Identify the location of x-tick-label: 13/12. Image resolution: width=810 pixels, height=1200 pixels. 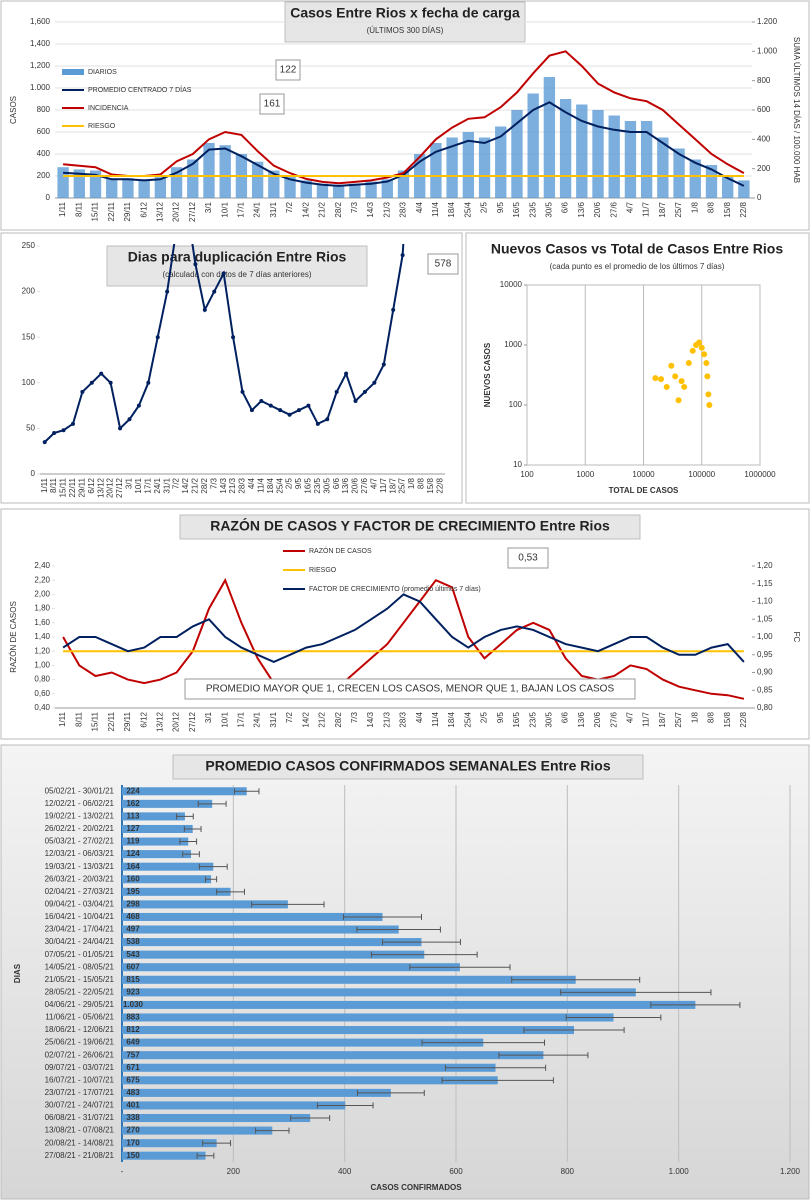
(159, 211).